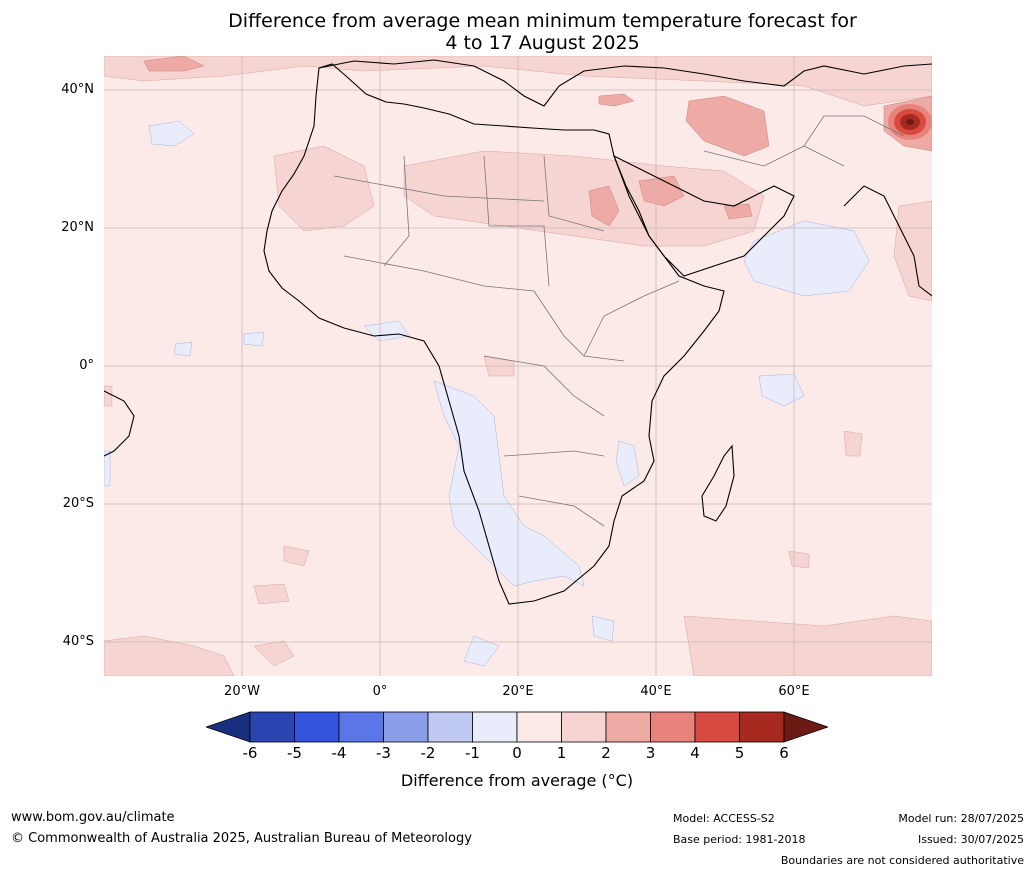  Describe the element at coordinates (77, 89) in the screenshot. I see `lat-label-40n: 40°N` at that location.